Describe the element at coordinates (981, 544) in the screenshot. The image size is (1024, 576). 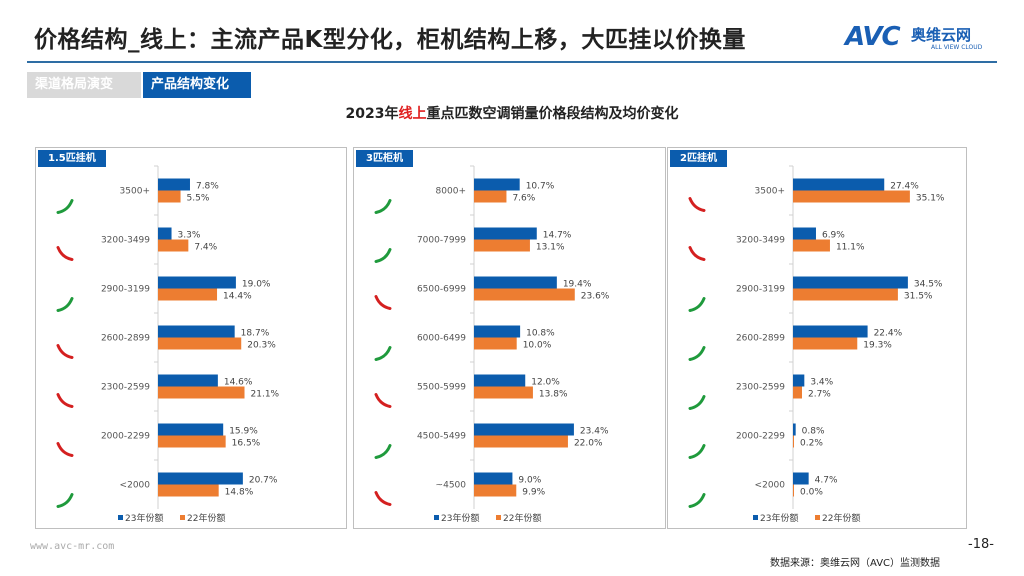
I see `page-number: -18-` at that location.